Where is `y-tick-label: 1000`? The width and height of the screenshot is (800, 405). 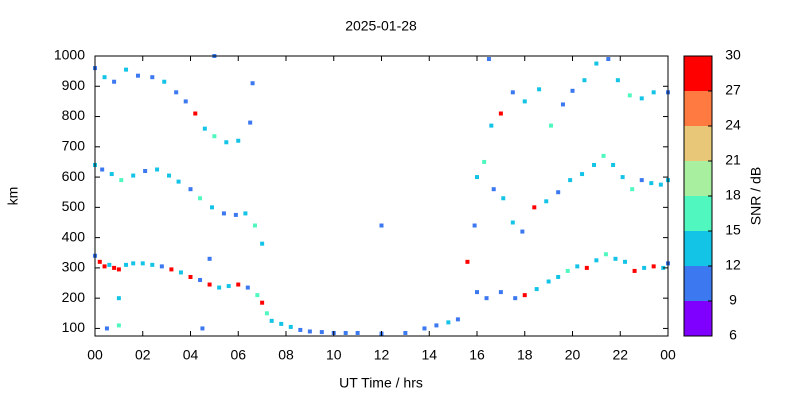 y-tick-label: 1000 is located at coordinates (69, 55).